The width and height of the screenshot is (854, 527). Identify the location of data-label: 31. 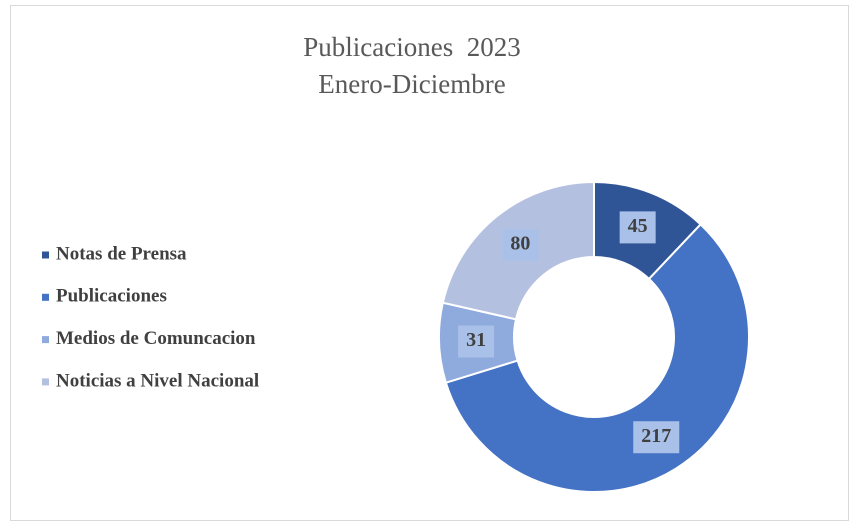
(476, 340).